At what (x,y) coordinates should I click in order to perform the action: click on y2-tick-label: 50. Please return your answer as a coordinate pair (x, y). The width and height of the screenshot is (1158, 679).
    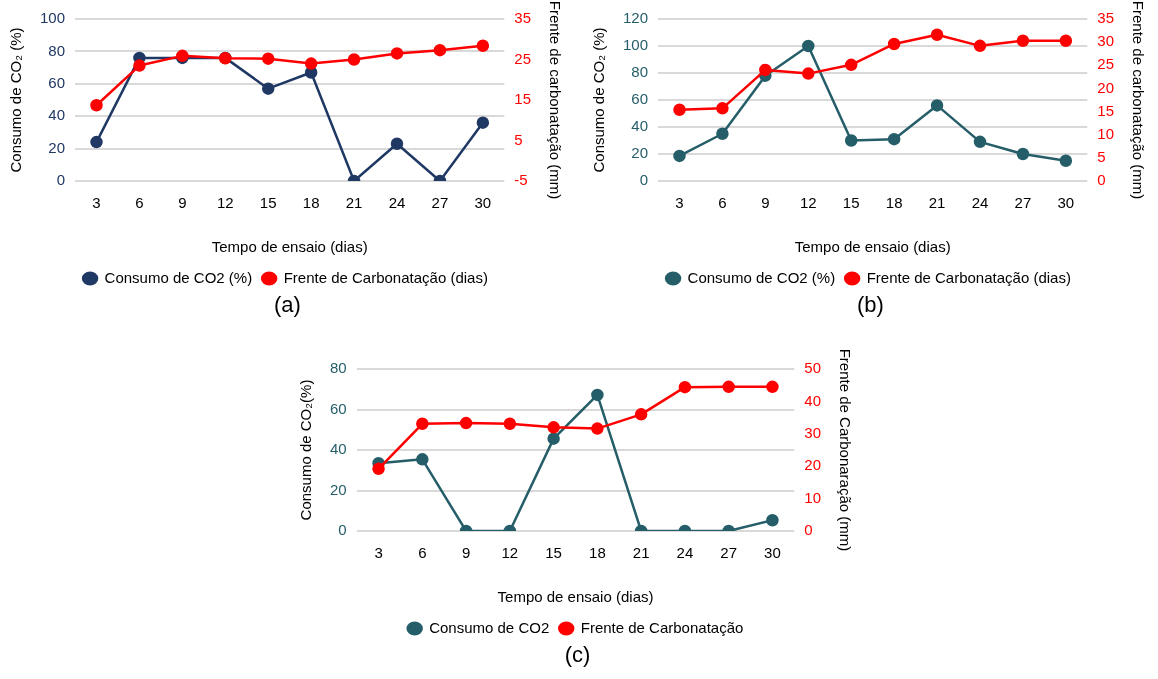
    Looking at the image, I should click on (812, 368).